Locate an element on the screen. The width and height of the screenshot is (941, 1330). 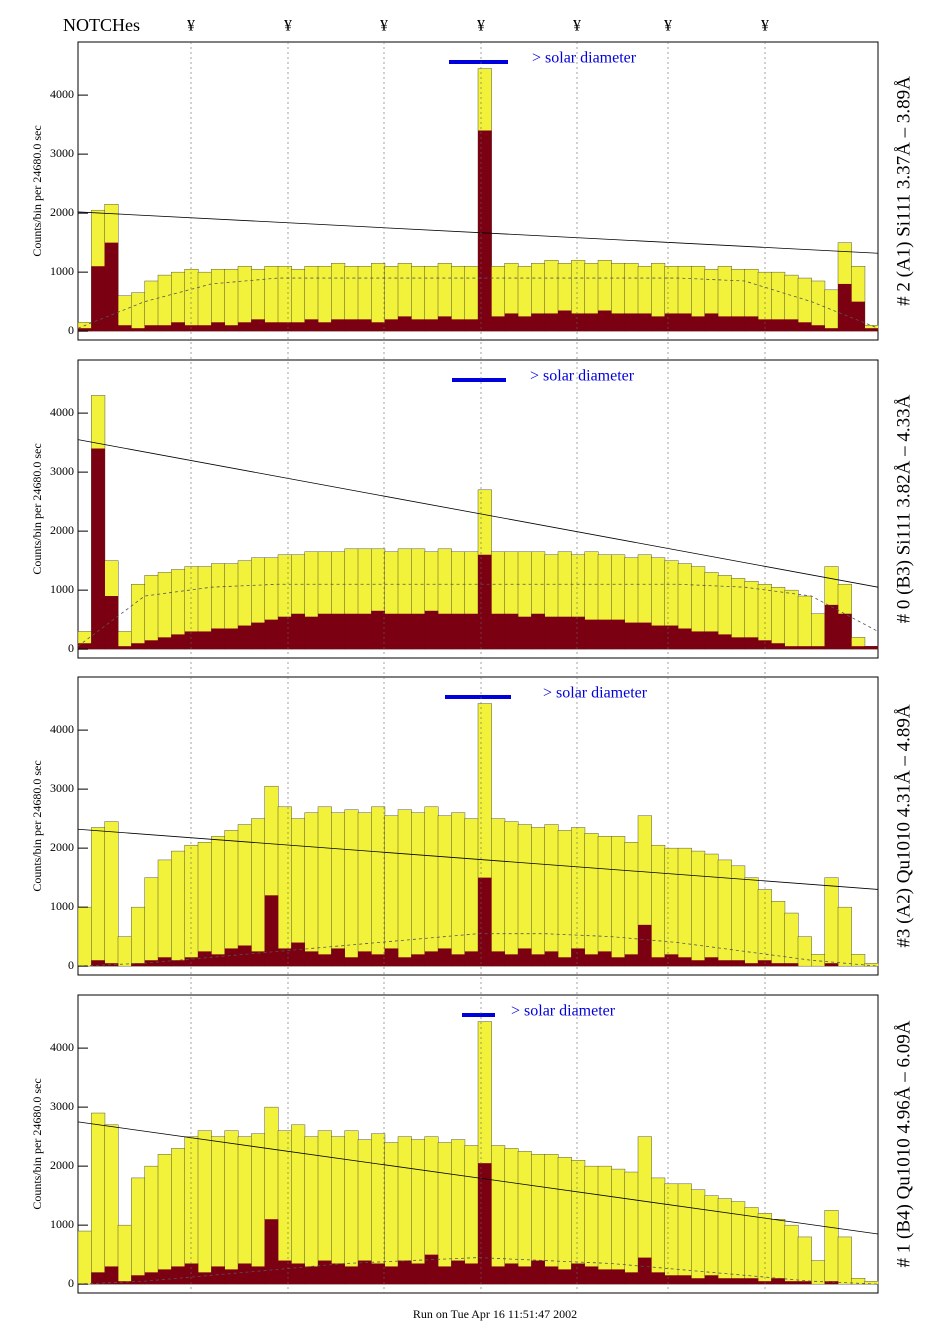
panel-label: # 2 (A1) Si111 3.37Å – 3.89Å is located at coordinates (903, 191).